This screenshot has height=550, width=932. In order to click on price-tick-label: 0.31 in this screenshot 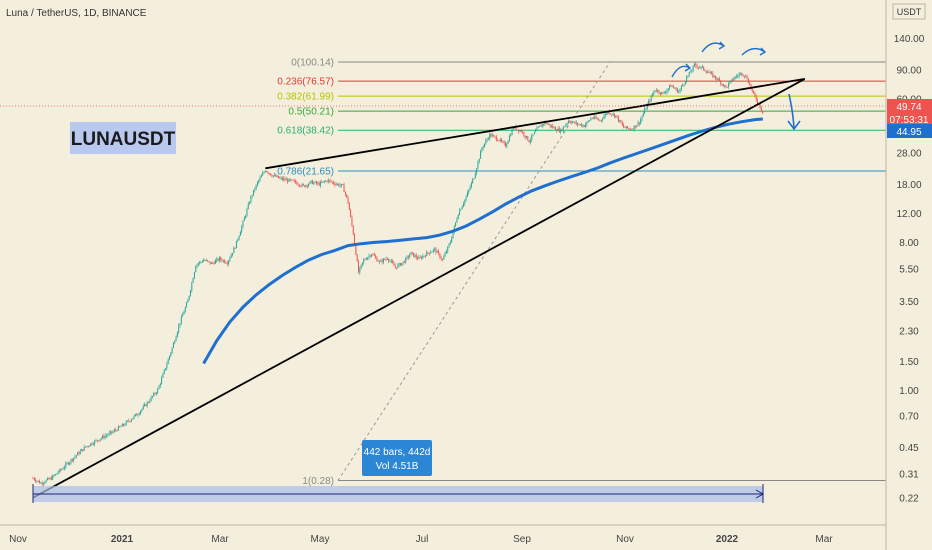, I will do `click(909, 474)`.